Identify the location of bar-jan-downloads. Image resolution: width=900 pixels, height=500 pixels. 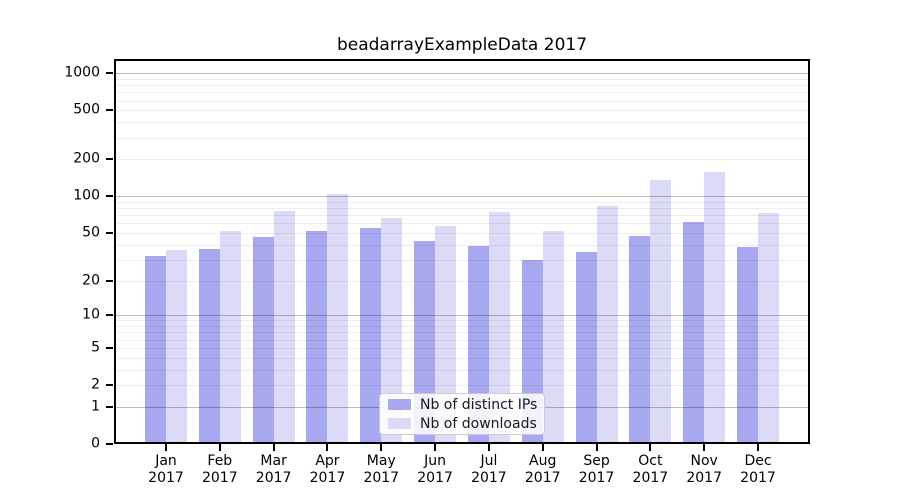
(176, 347).